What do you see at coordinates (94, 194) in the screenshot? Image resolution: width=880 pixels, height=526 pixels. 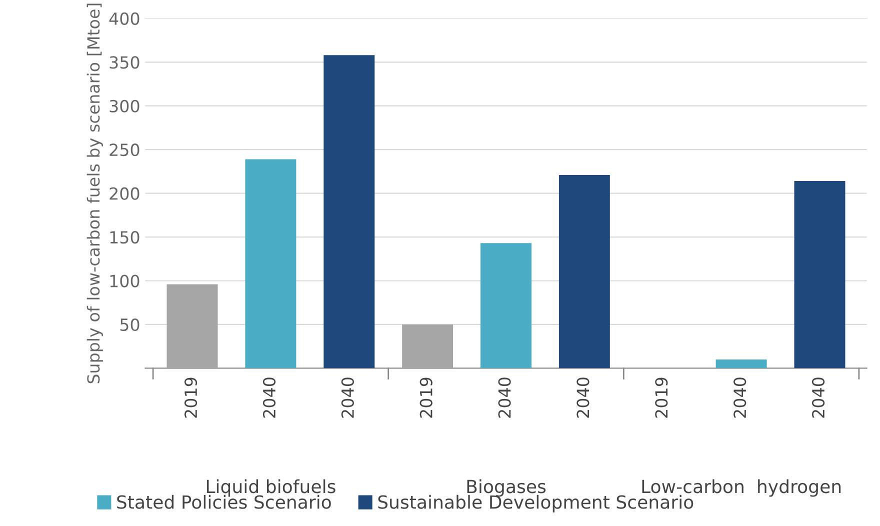 I see `y-axis-title: Supply of low-carbon fuels by scenario [Mtoe]` at bounding box center [94, 194].